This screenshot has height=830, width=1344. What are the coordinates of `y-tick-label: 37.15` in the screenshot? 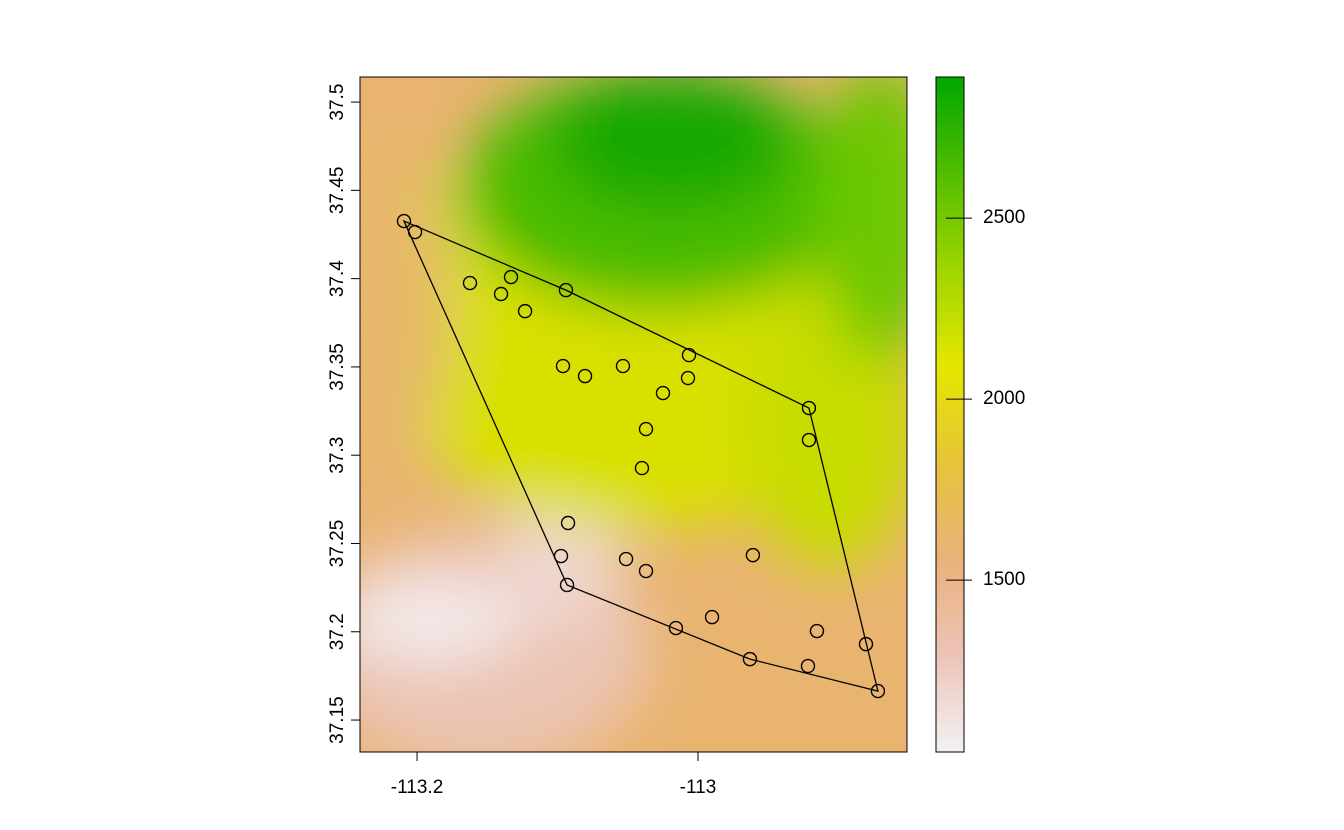 It's located at (337, 720).